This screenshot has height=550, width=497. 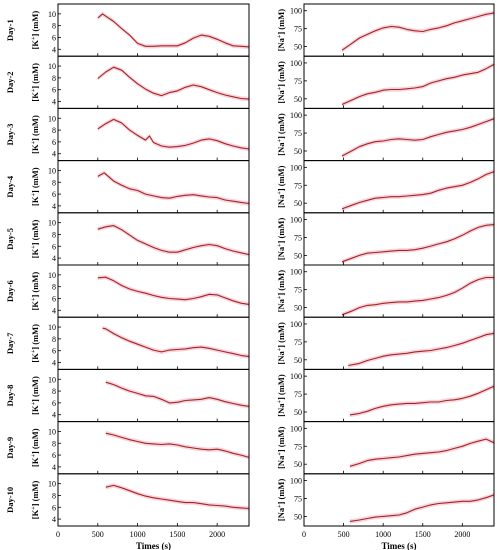 I want to click on panel-day-7: 4 6 8 10 [K+] (mM) Day-7, so click(x=127, y=343).